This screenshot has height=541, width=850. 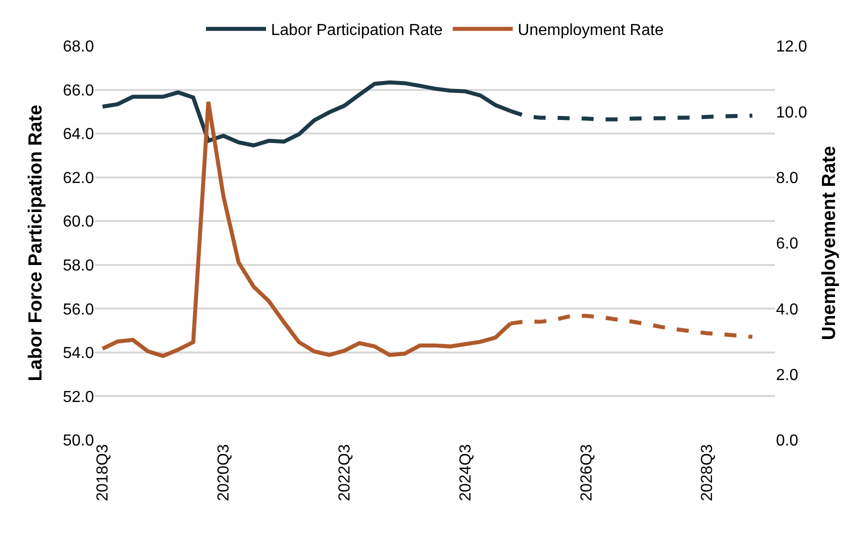 What do you see at coordinates (78, 265) in the screenshot?
I see `y-tick-label: 58.0` at bounding box center [78, 265].